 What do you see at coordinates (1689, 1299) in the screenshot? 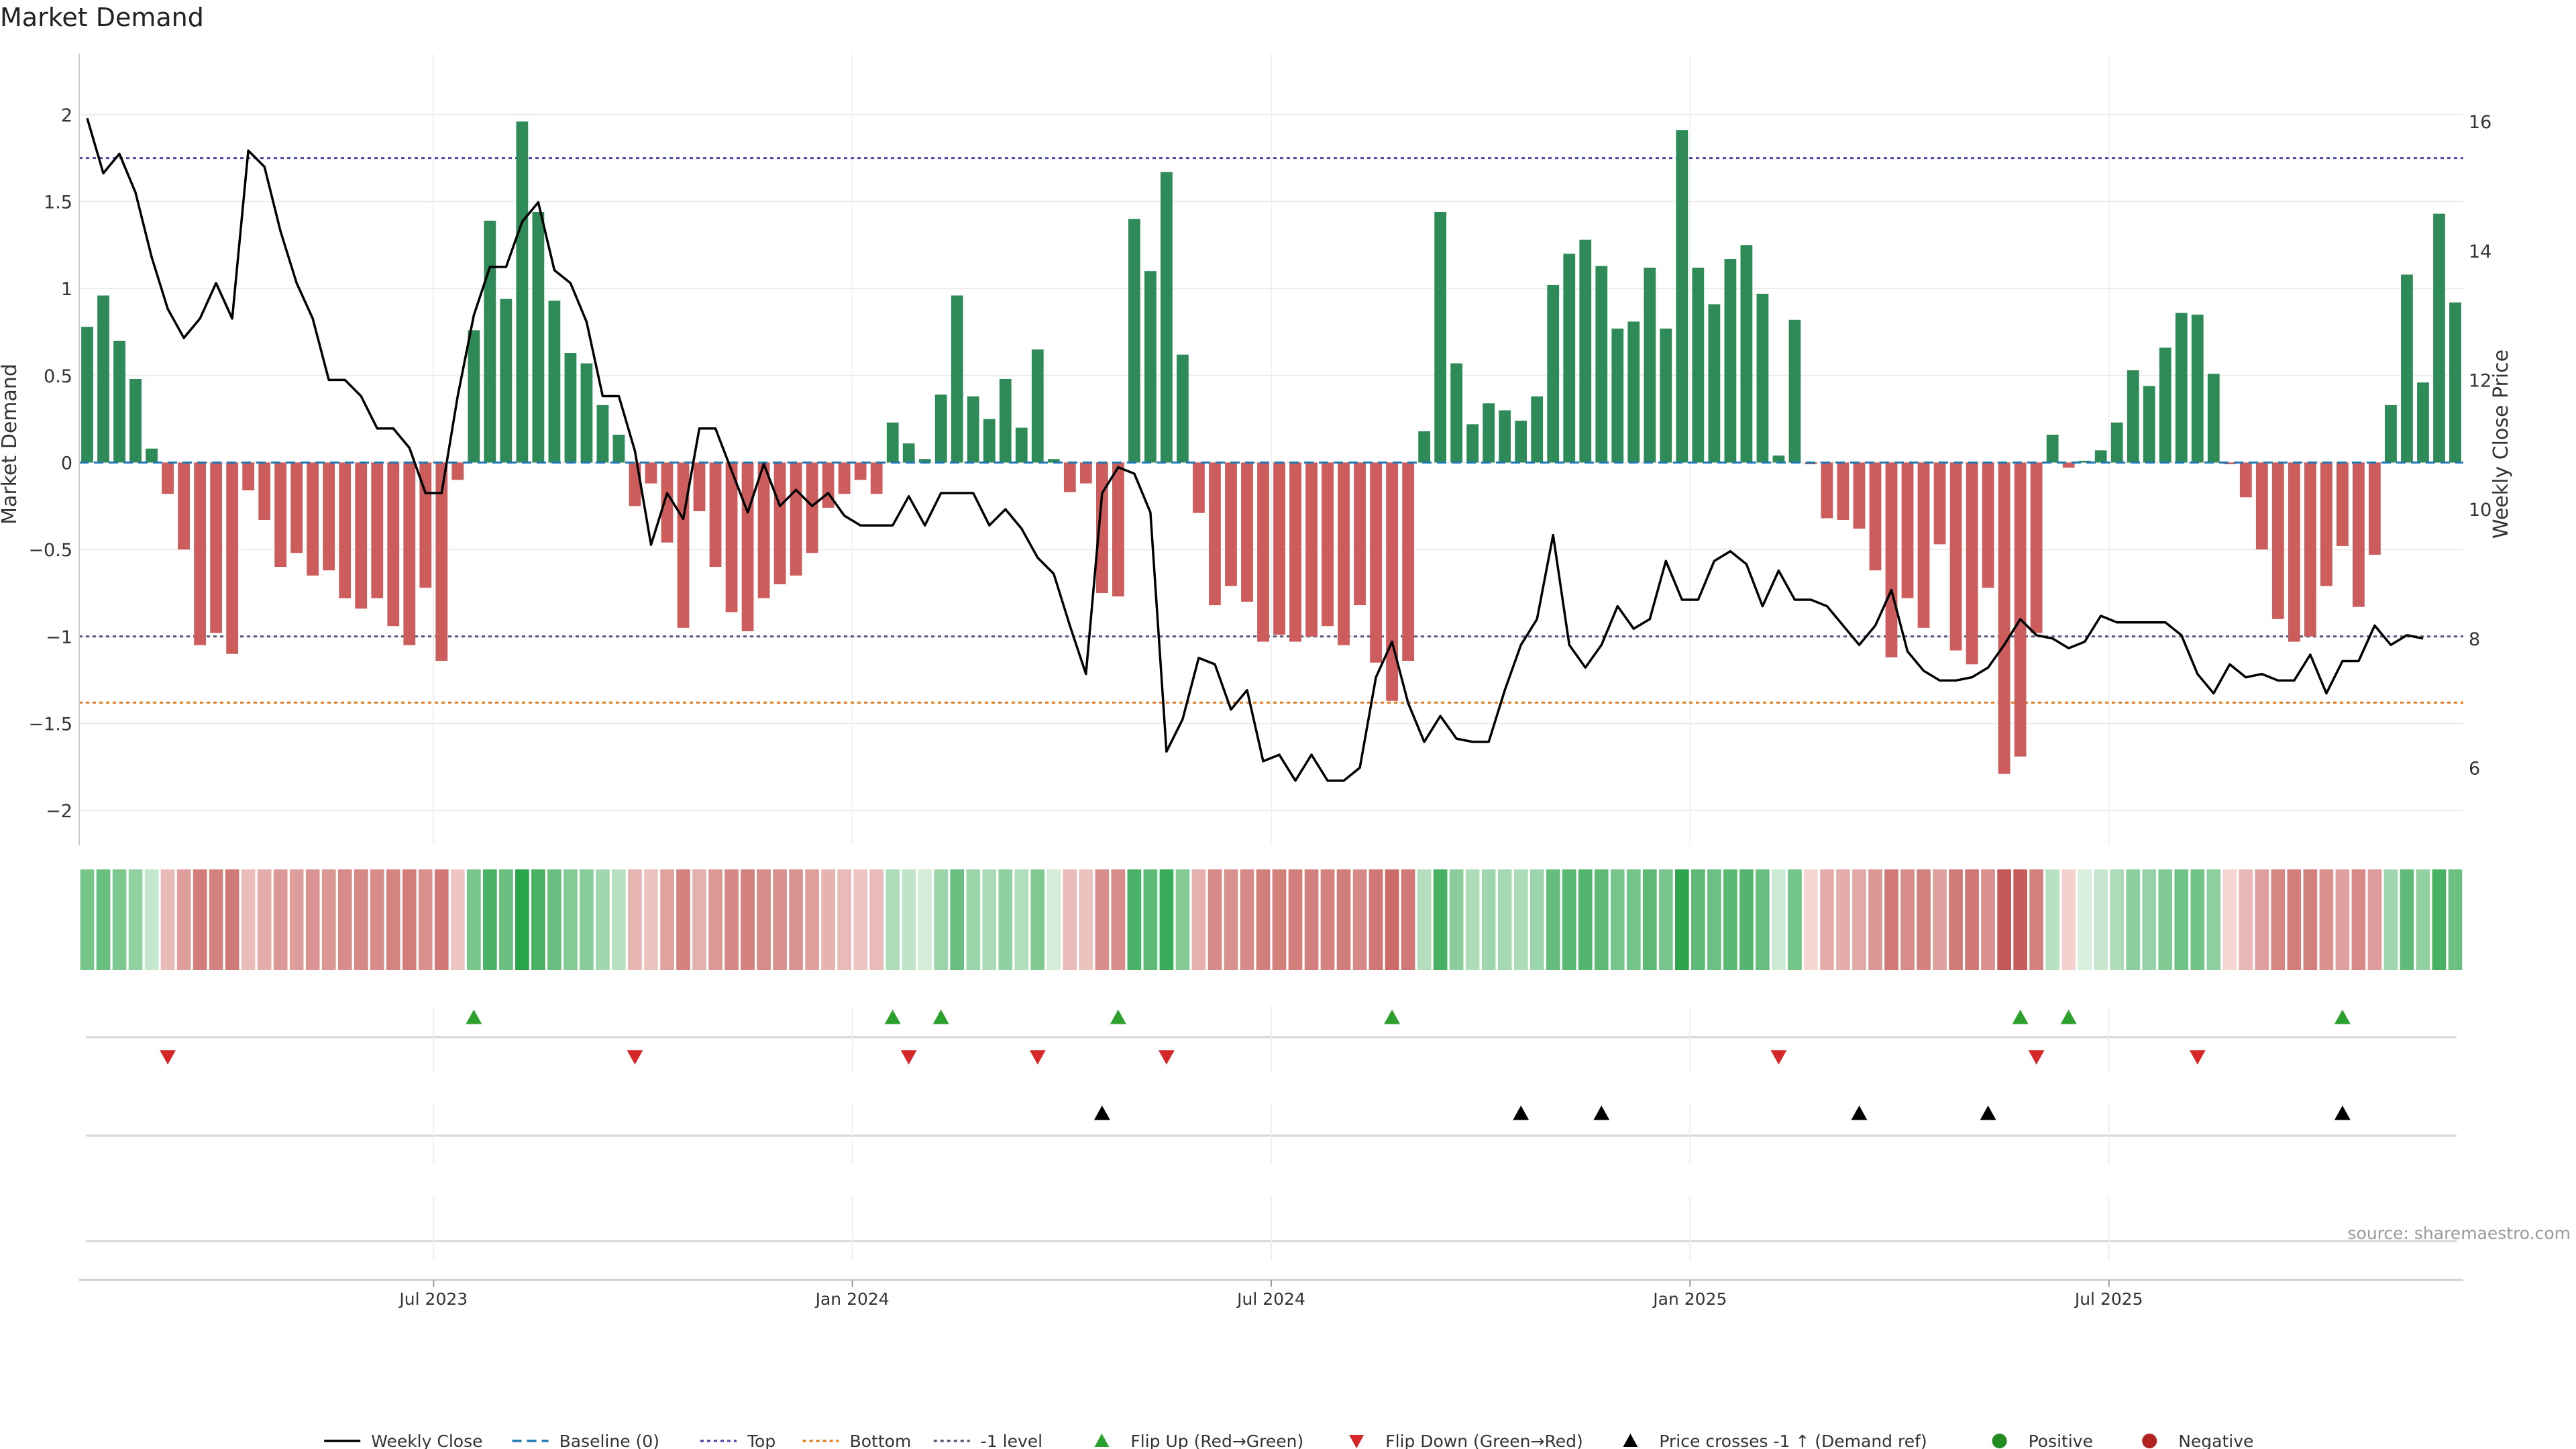
I see `x-tick-label: Jan 2025` at bounding box center [1689, 1299].